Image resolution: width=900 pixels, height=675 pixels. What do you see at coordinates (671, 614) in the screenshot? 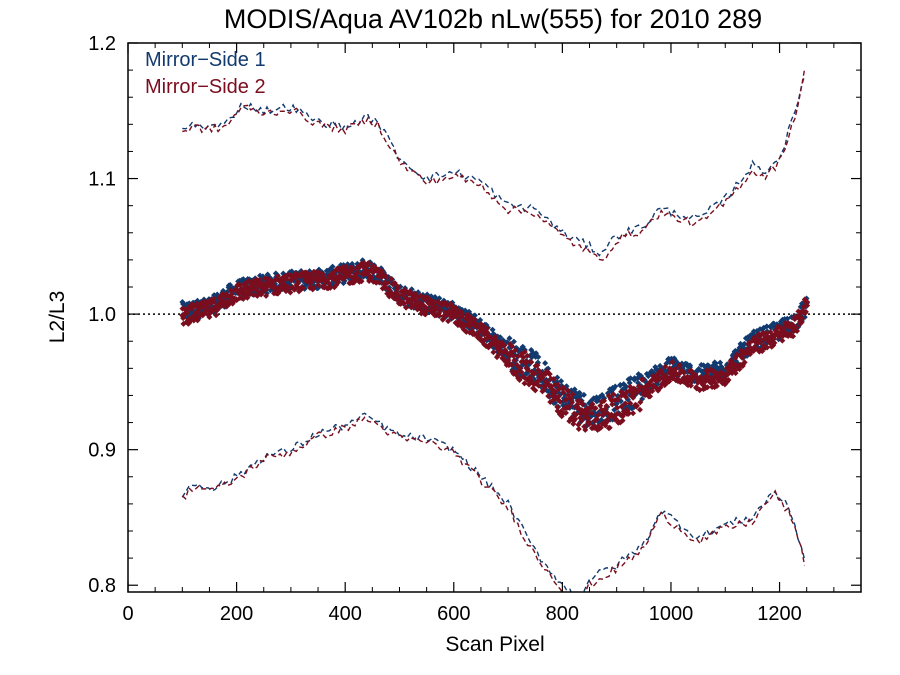
I see `x-tick-label: 1000` at bounding box center [671, 614].